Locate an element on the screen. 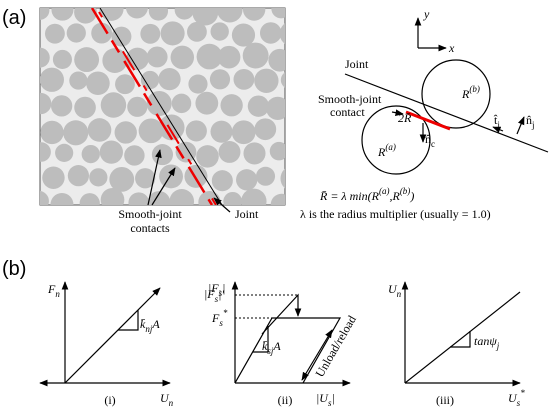  text-part: | is located at coordinates (223, 288).